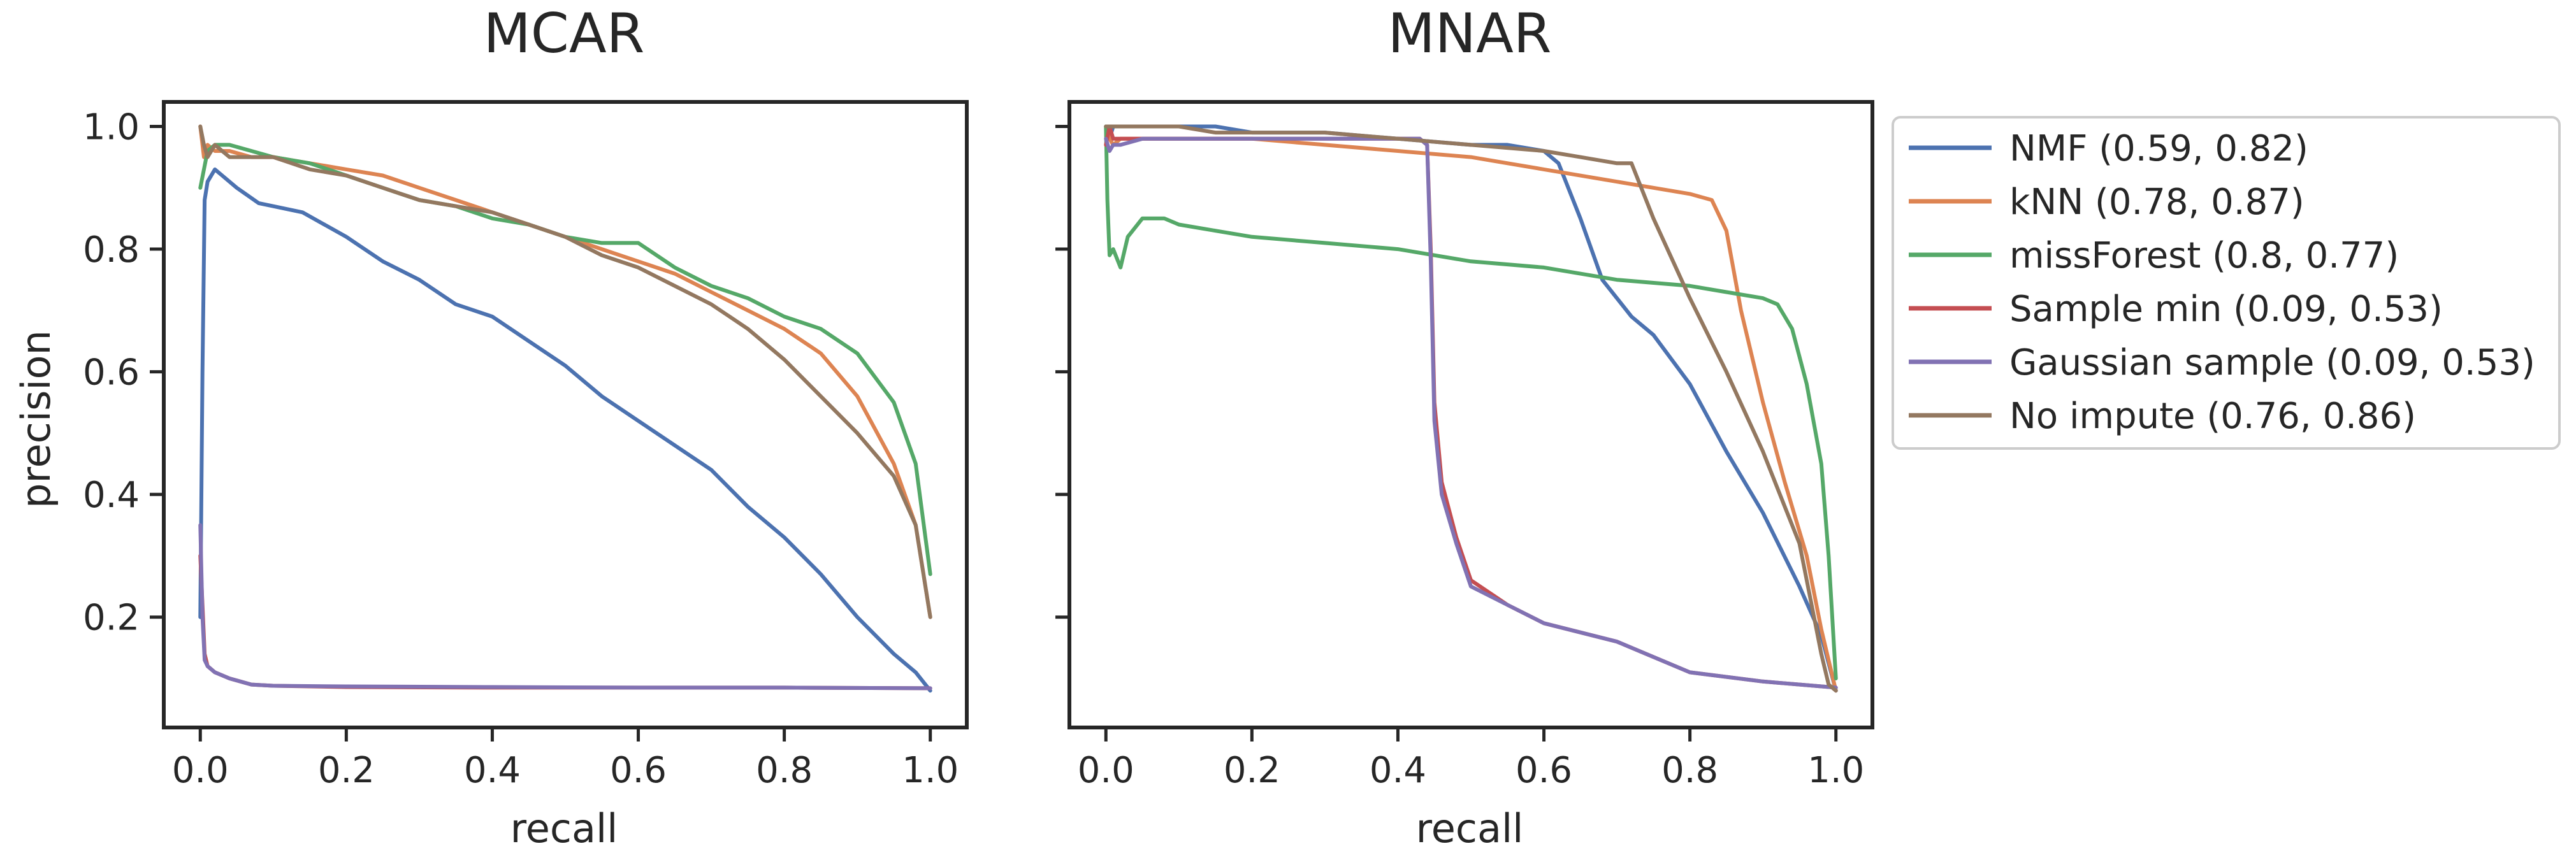 Image resolution: width=2576 pixels, height=867 pixels. I want to click on legend-label-knn: kNN (0.78, 0.87), so click(2157, 202).